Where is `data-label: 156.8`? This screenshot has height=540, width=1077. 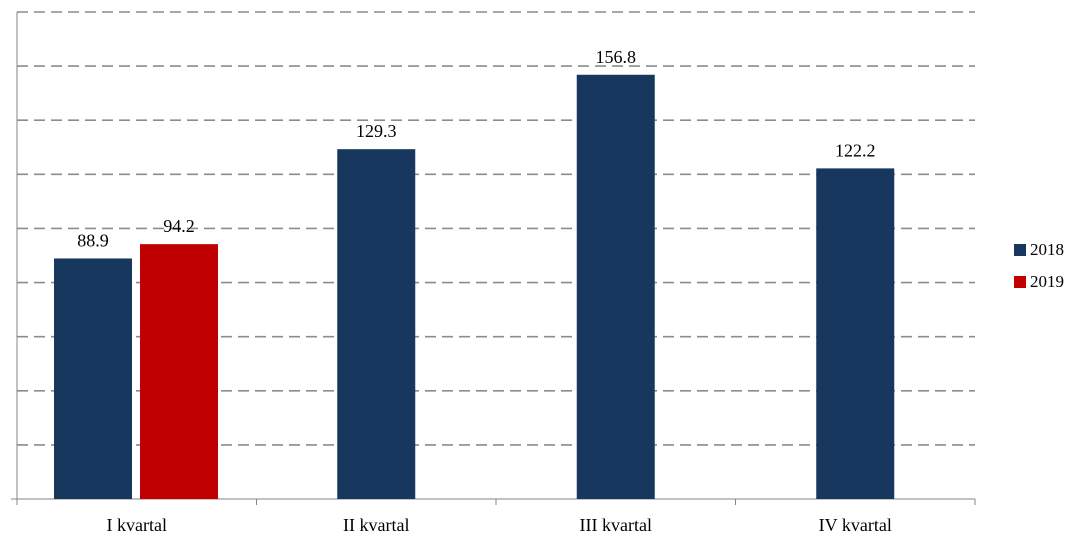
data-label: 156.8 is located at coordinates (616, 57).